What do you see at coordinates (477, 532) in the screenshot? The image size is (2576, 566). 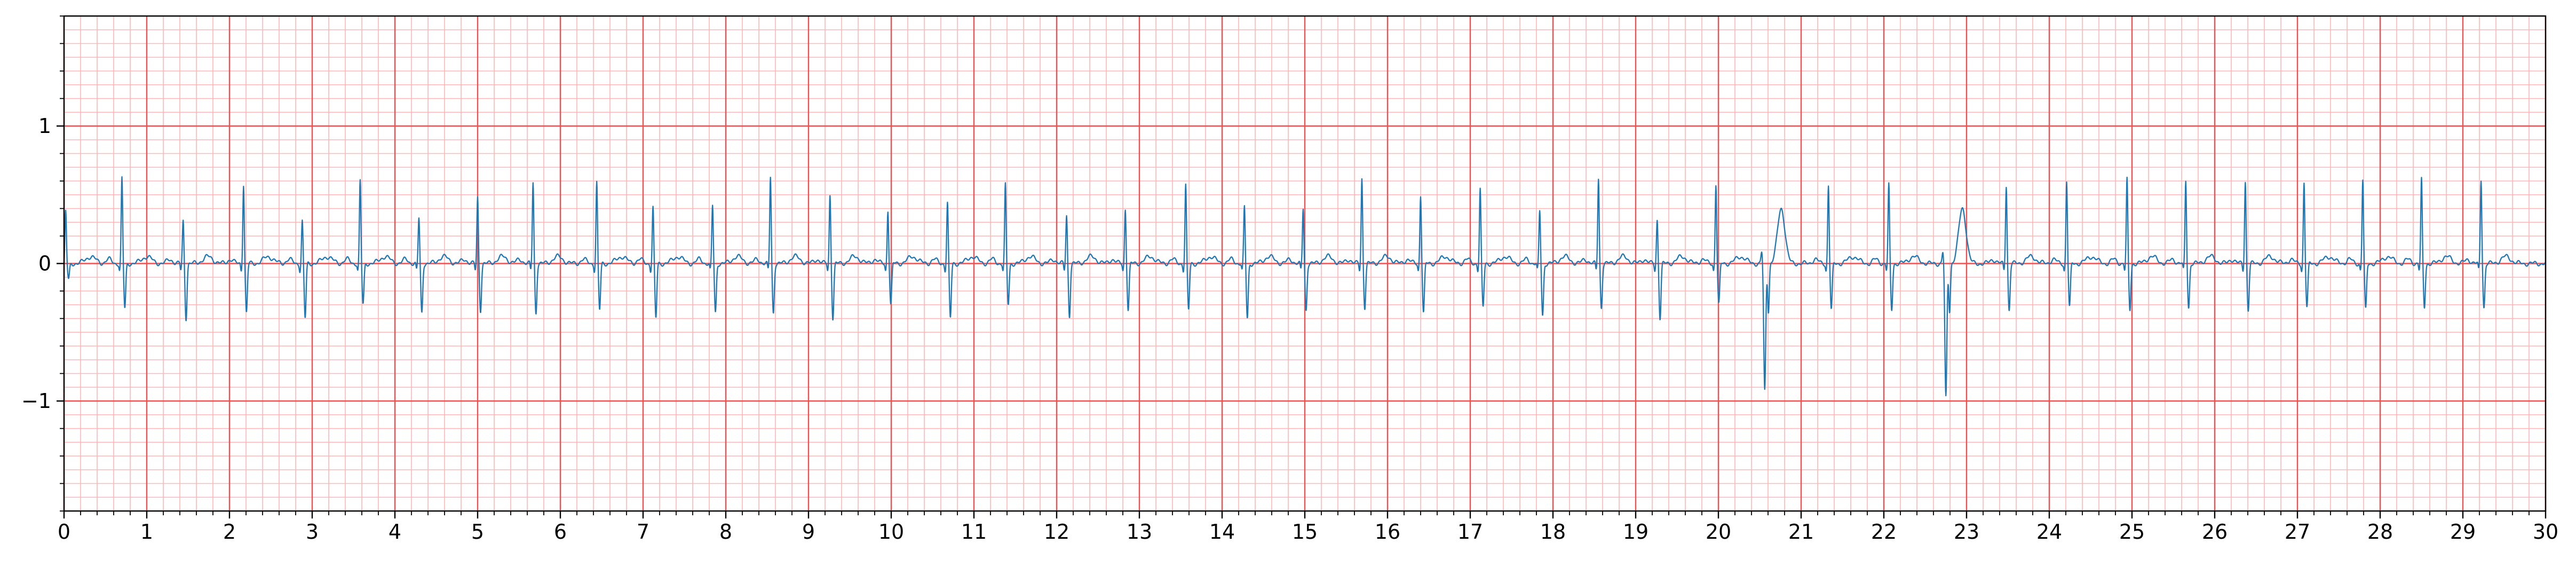 I see `x-tick-label: 5` at bounding box center [477, 532].